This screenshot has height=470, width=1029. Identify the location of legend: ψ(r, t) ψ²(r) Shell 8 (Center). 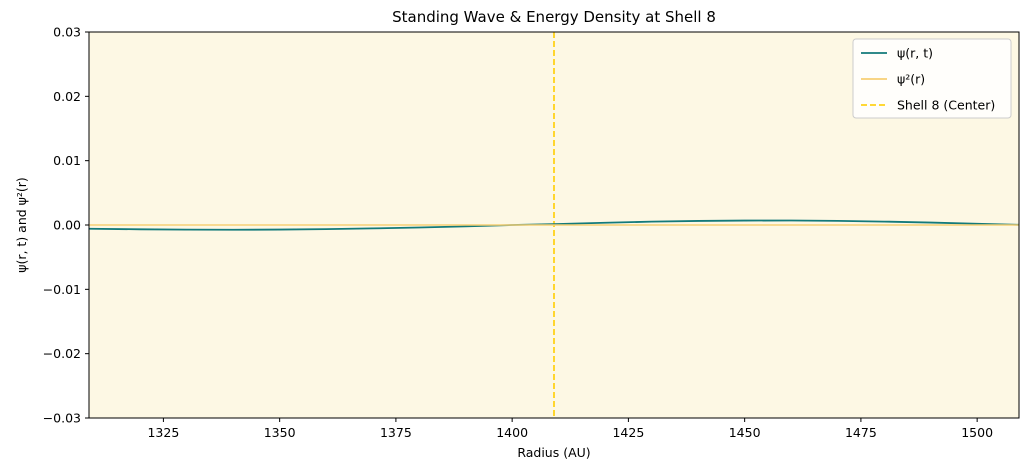
(932, 78).